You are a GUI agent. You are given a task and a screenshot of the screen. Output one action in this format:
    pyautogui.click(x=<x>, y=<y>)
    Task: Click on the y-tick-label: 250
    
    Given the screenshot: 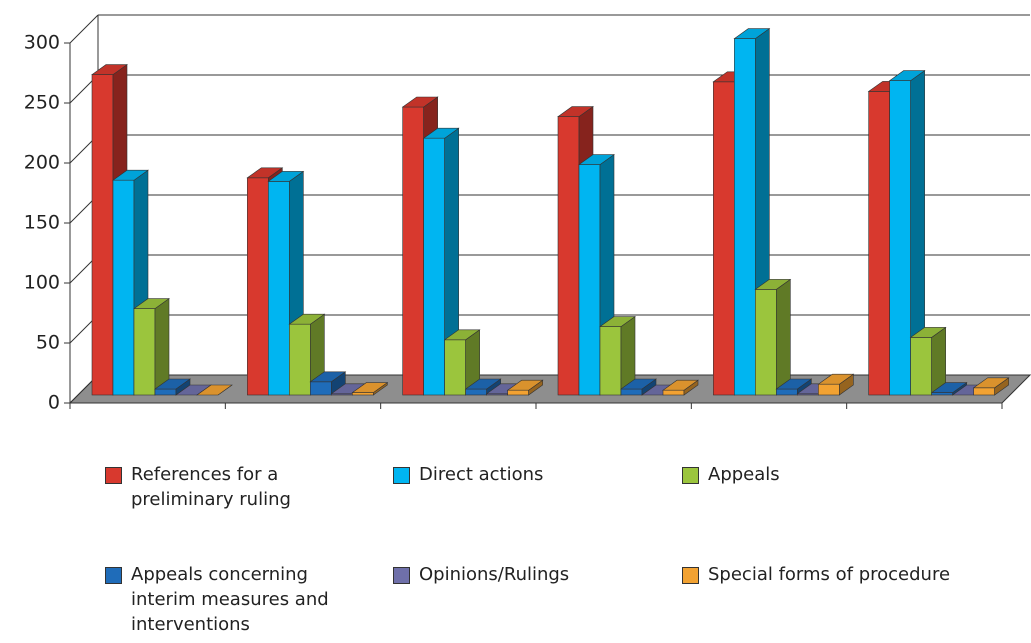 What is the action you would take?
    pyautogui.click(x=42, y=103)
    